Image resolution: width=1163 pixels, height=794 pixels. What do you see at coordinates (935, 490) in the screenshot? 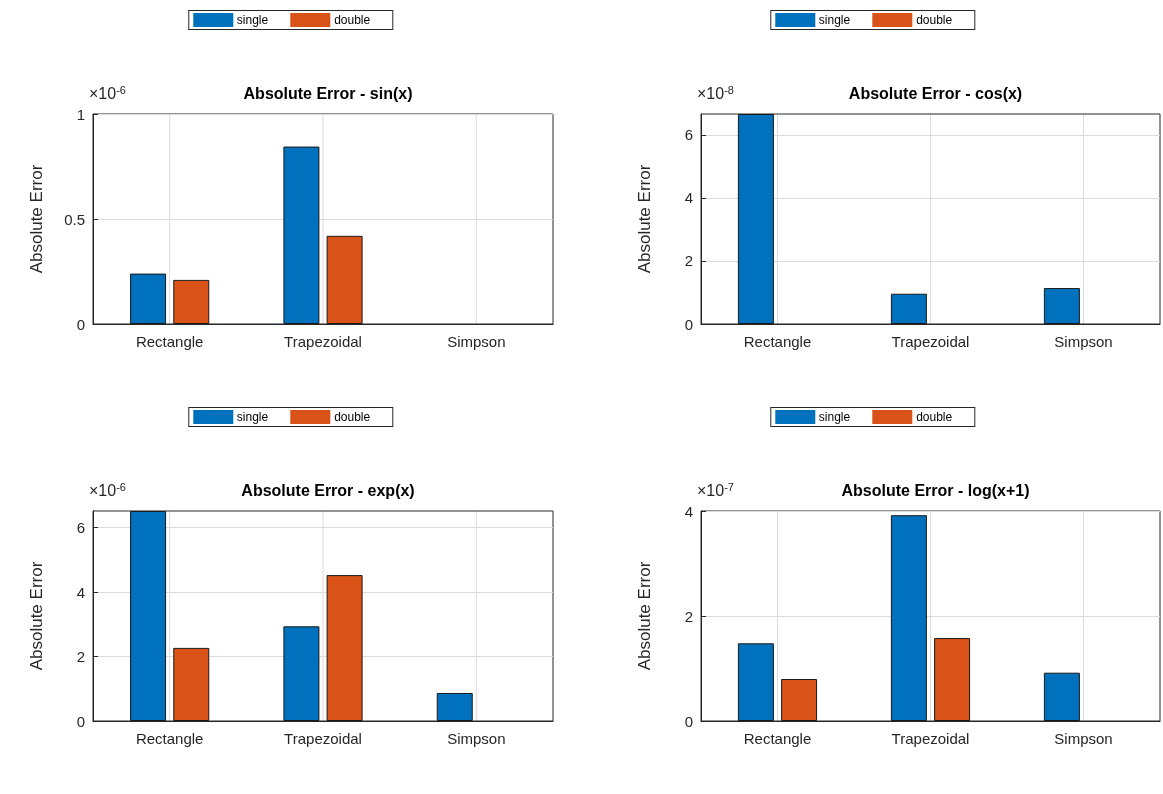
I see `chart-title: Absolute Error - log(x+1)` at bounding box center [935, 490].